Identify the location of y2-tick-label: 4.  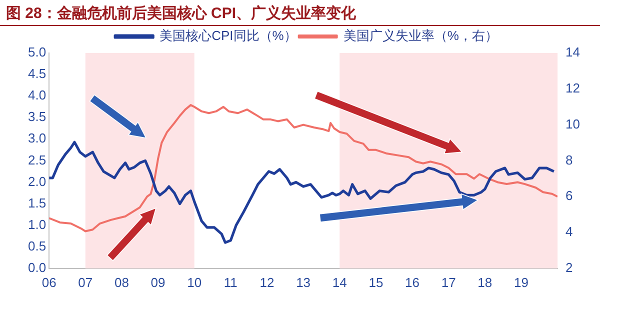
(569, 232).